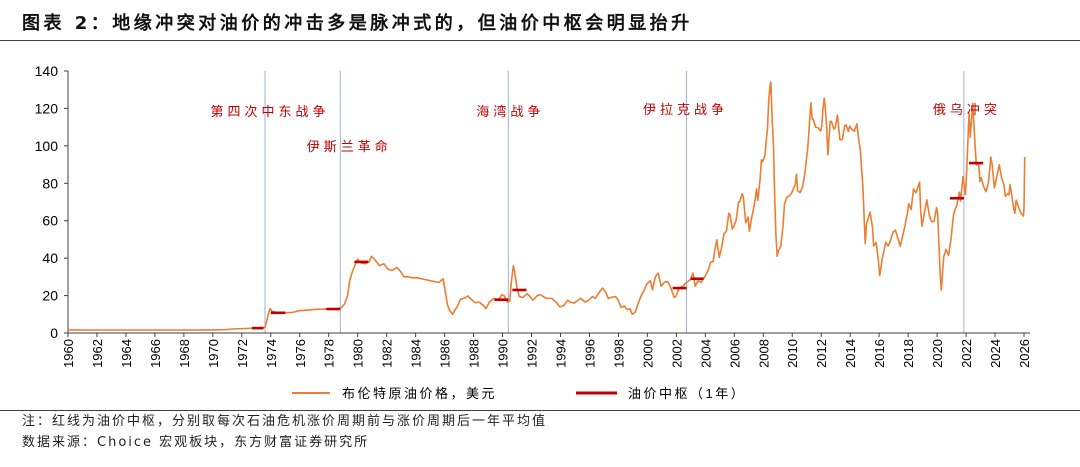 The image size is (1080, 467). Describe the element at coordinates (47, 146) in the screenshot. I see `y-tick-label: 100` at that location.